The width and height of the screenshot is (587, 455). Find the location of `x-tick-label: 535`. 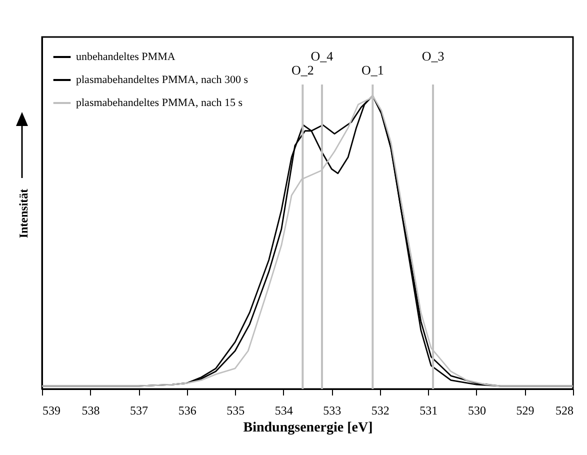

x-tick-label: 535 is located at coordinates (235, 411).